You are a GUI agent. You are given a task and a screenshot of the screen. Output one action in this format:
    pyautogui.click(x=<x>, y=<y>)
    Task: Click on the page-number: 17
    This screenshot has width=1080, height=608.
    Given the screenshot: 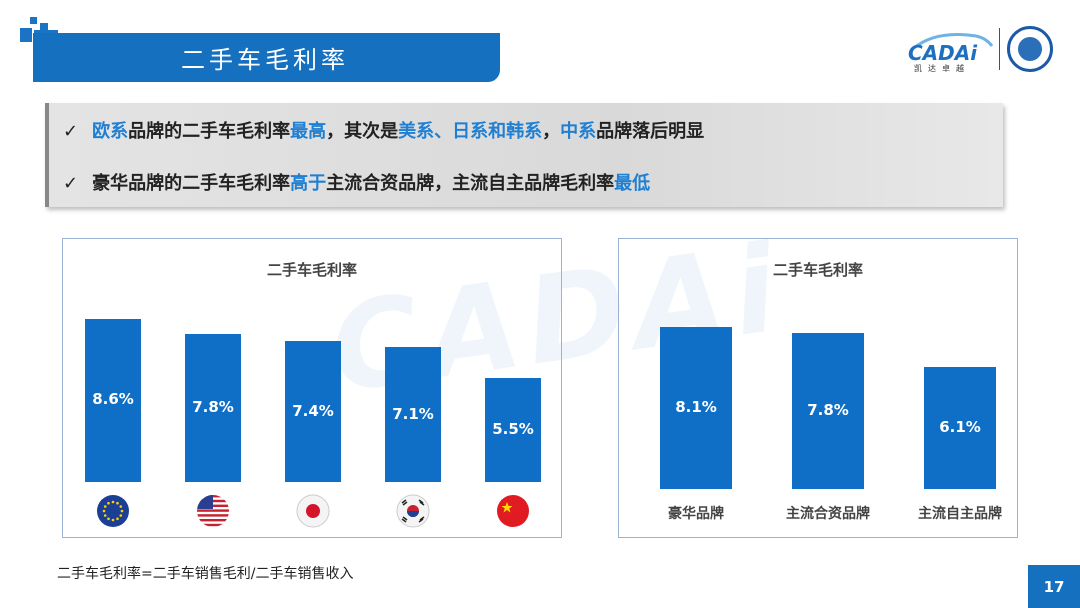 What is the action you would take?
    pyautogui.click(x=1054, y=586)
    